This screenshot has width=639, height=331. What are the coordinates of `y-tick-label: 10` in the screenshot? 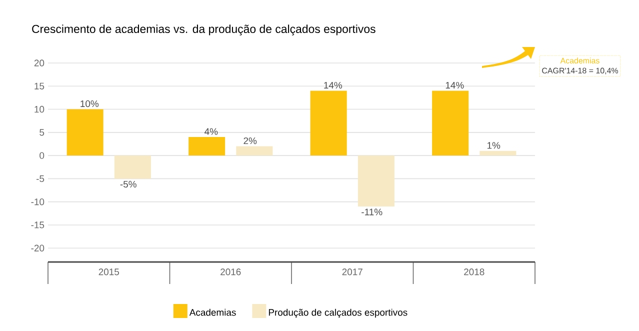 It's located at (39, 109).